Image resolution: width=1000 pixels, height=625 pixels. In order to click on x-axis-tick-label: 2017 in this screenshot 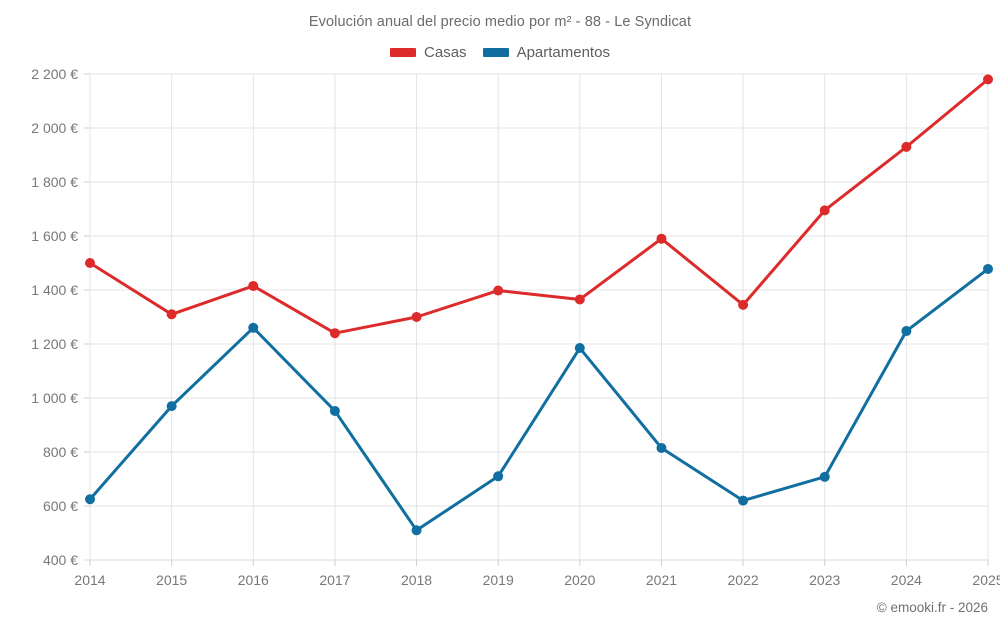, I will do `click(335, 580)`.